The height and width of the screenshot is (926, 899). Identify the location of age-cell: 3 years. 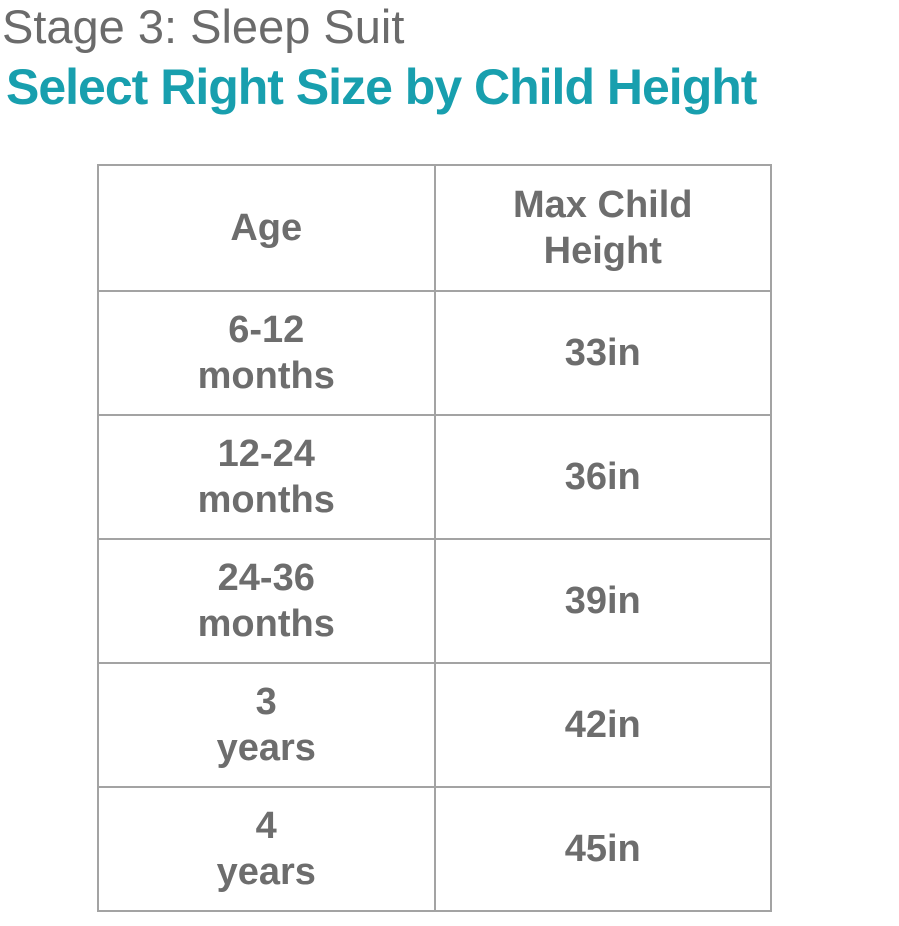
(266, 725).